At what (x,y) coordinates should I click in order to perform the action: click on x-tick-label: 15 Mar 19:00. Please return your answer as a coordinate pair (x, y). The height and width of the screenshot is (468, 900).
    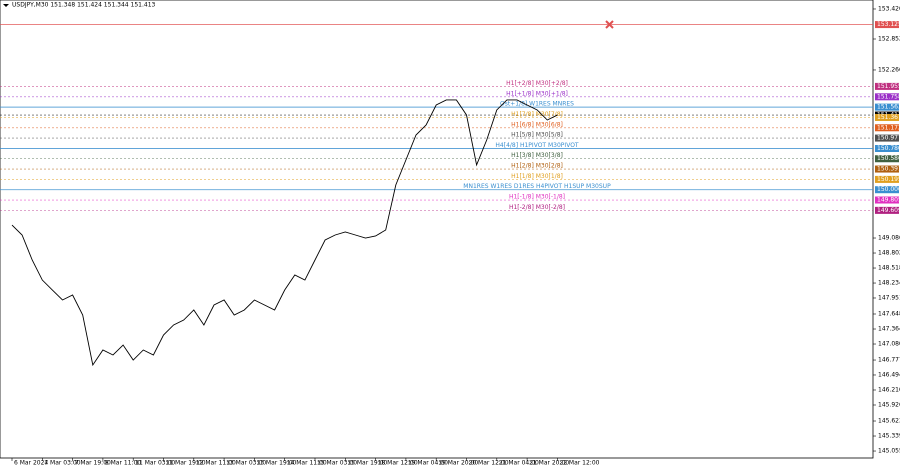
    Looking at the image, I should click on (367, 463).